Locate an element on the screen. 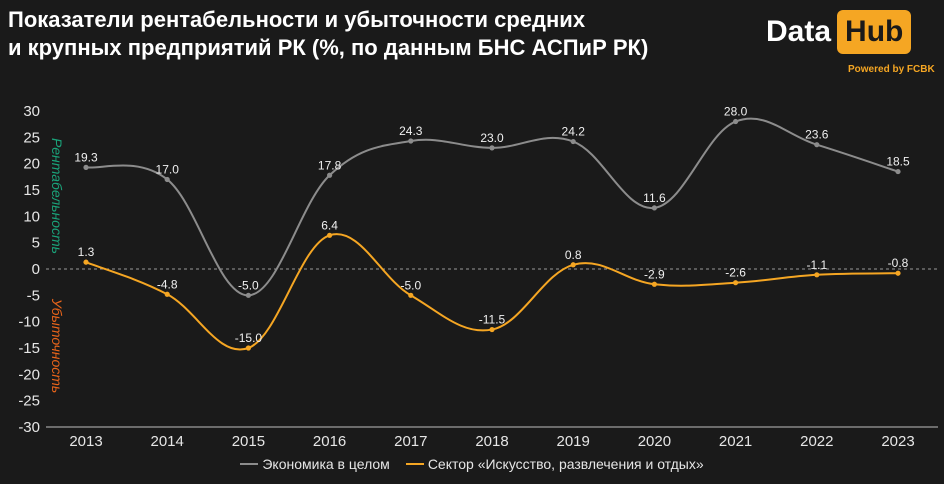  legend-swatch-sector is located at coordinates (414, 464).